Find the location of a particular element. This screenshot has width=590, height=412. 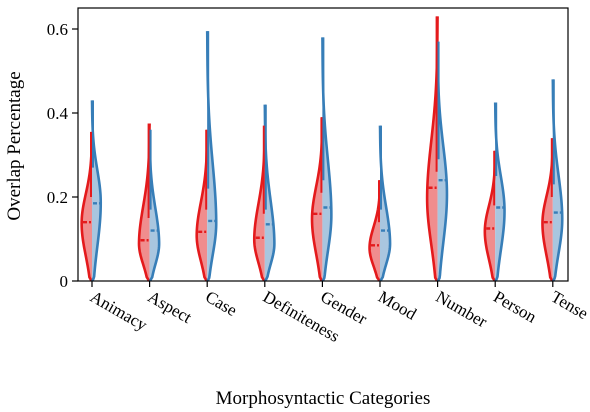

violin-gender is located at coordinates (321, 159).